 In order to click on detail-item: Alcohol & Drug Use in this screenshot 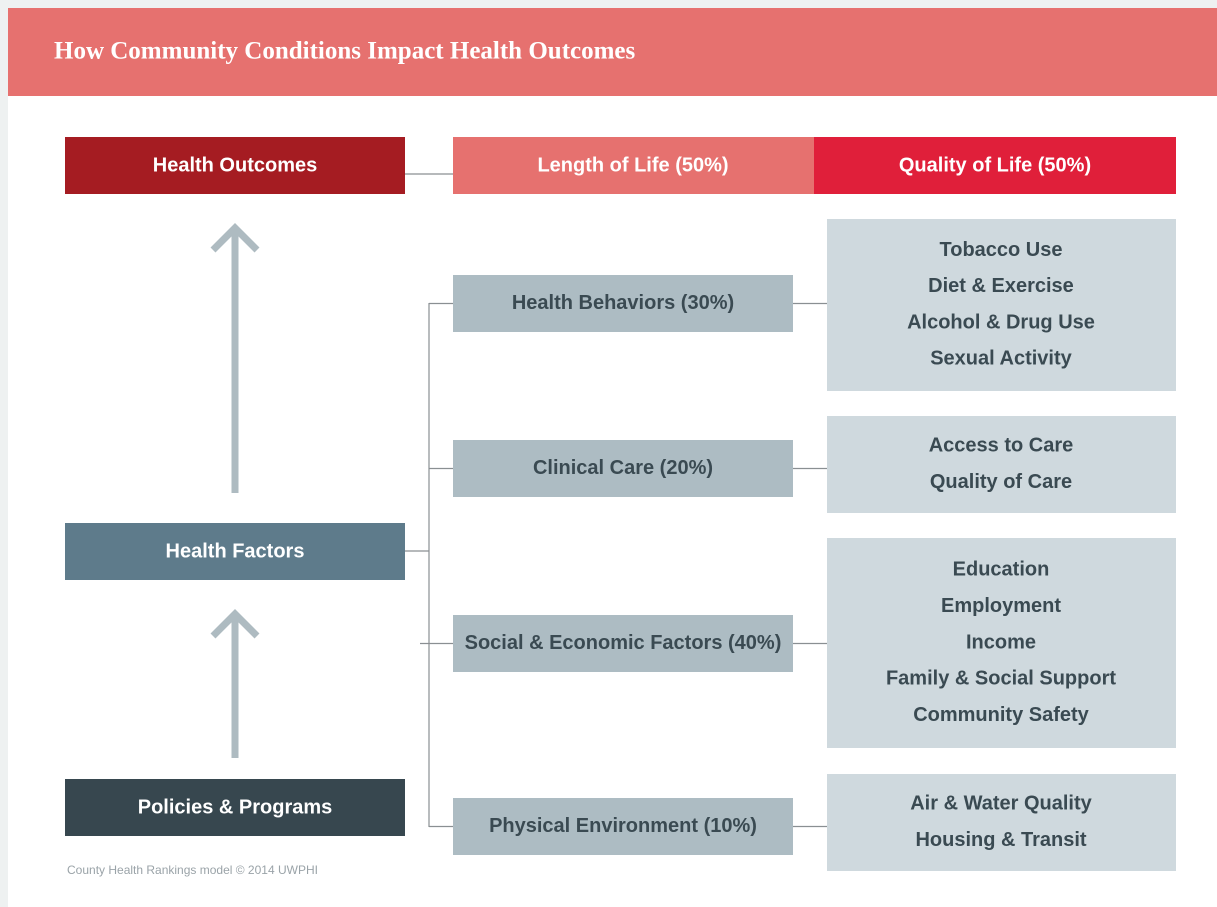, I will do `click(1001, 322)`.